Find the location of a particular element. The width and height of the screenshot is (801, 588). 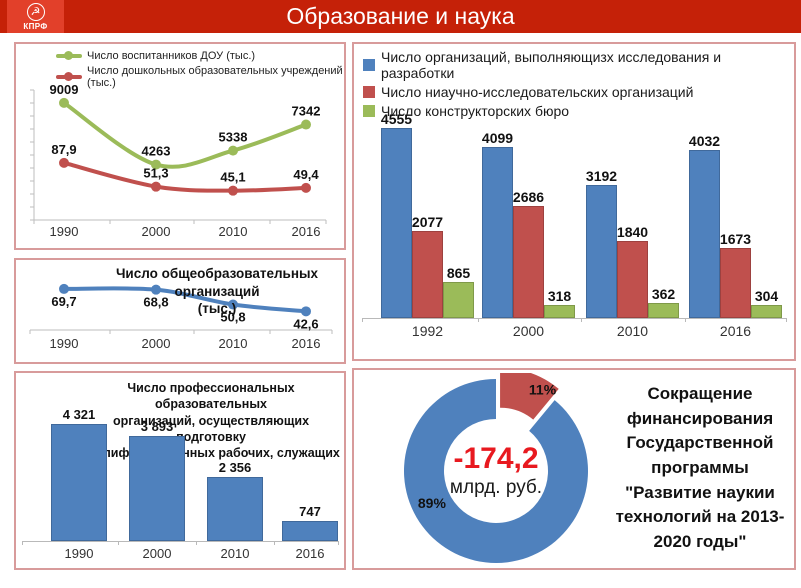

header-bar: ☭ КПРФ Образование и наука is located at coordinates (400, 16).